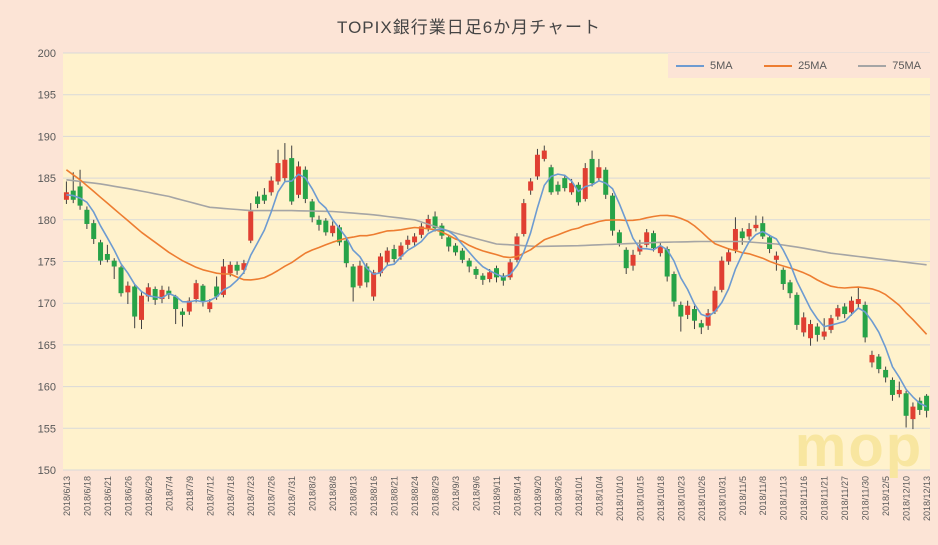 This screenshot has height=545, width=938. Describe the element at coordinates (128, 496) in the screenshot. I see `x-axis-tick-label: 2018/6/26` at that location.